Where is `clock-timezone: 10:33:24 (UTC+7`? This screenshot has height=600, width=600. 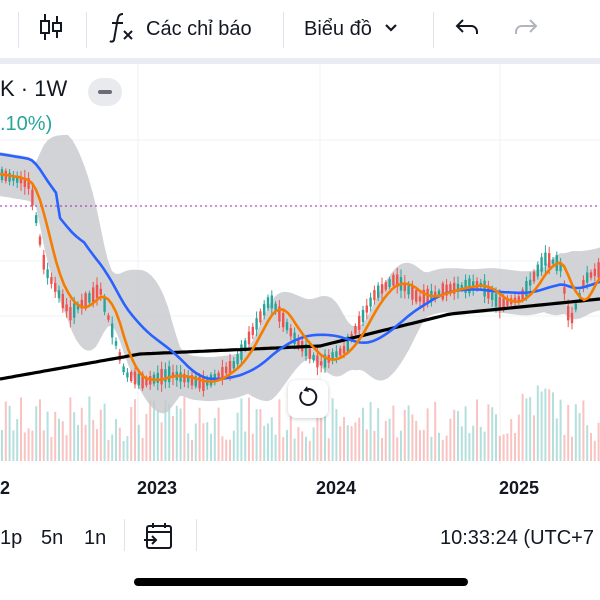 clock-timezone: 10:33:24 (UTC+7 is located at coordinates (517, 538).